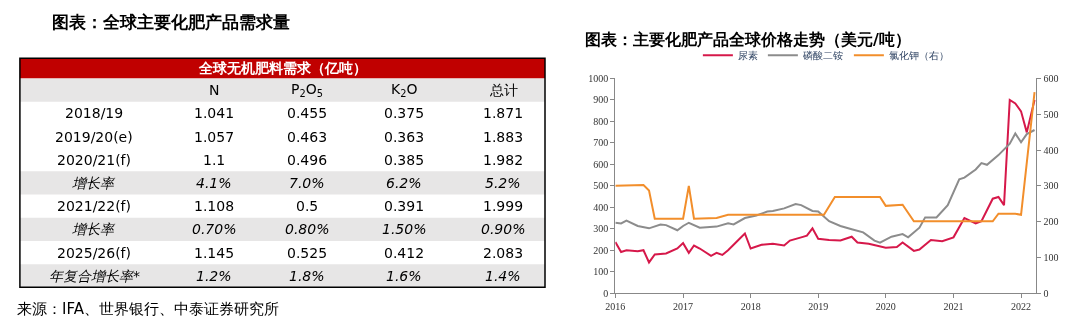 Image resolution: width=1080 pixels, height=333 pixels. What do you see at coordinates (404, 276) in the screenshot?
I see `text: 1.6%` at bounding box center [404, 276].